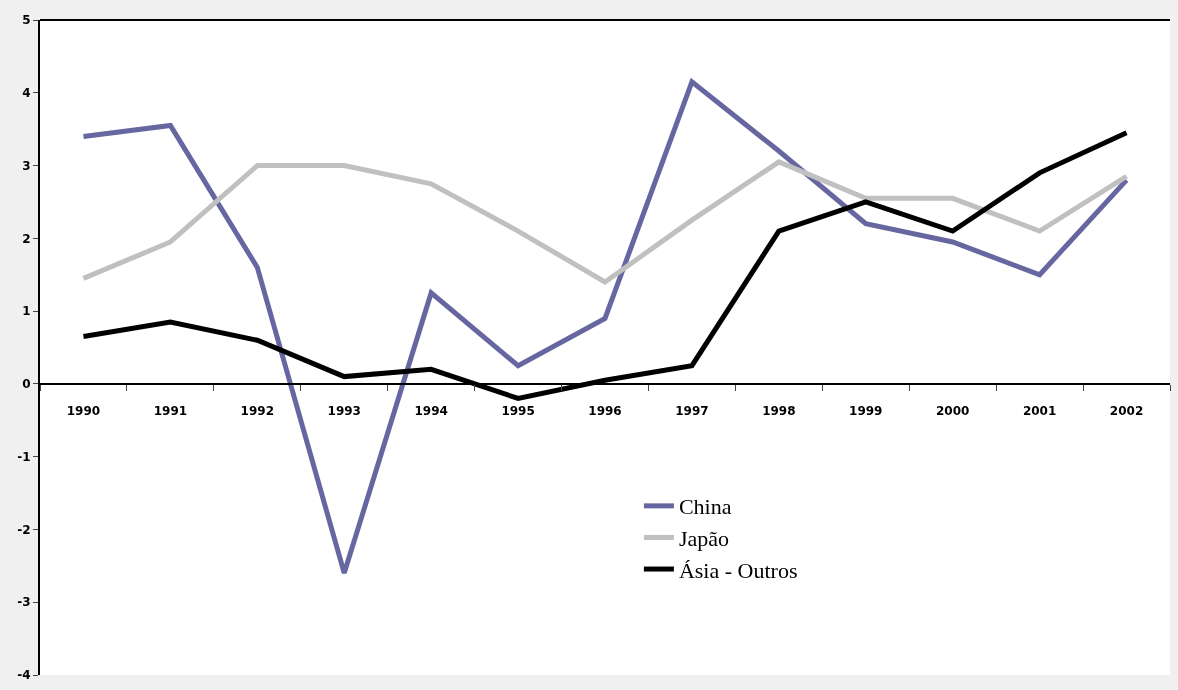 The width and height of the screenshot is (1178, 690). What do you see at coordinates (83, 411) in the screenshot?
I see `x-tick-label: 1990` at bounding box center [83, 411].